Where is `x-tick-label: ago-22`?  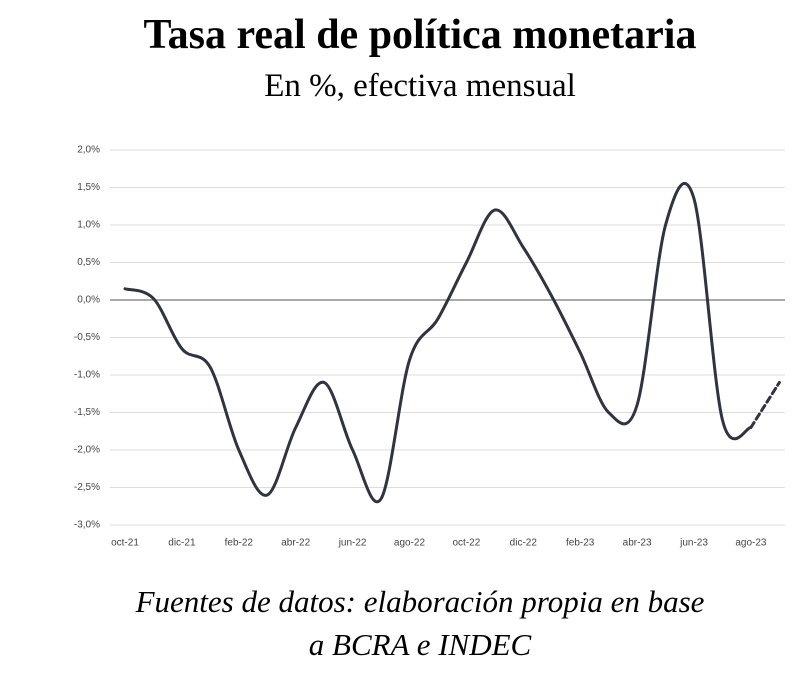 x-tick-label: ago-22 is located at coordinates (410, 543).